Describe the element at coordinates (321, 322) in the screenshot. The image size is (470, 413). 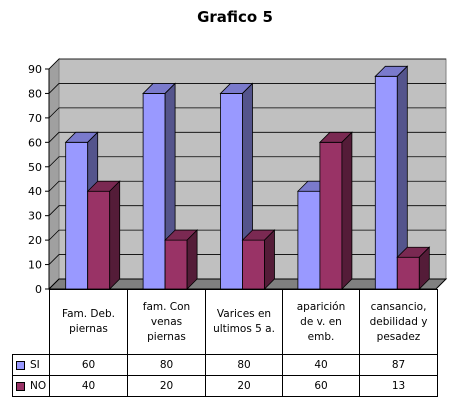
I see `category-label: aparición de v. en emb.` at that location.